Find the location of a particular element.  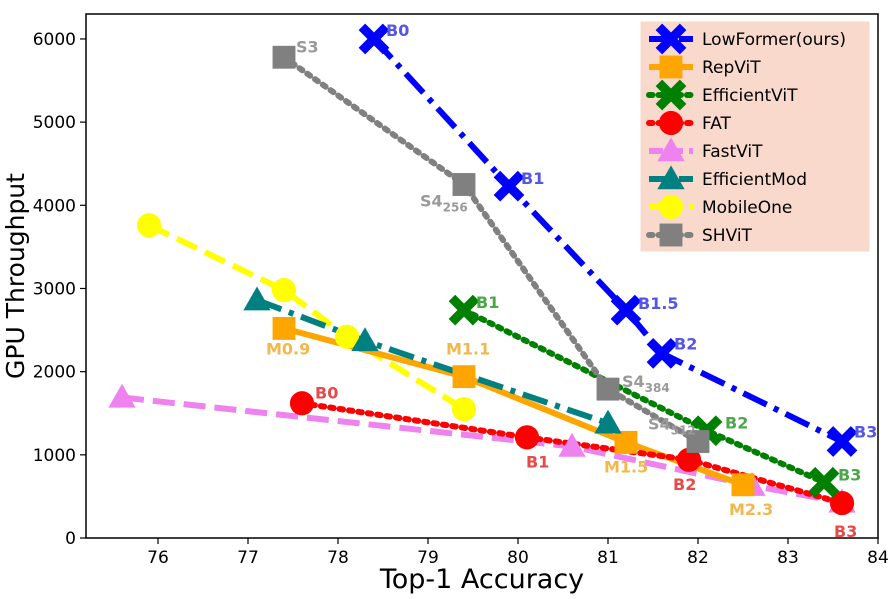

x-tick-label: 81 is located at coordinates (608, 558).